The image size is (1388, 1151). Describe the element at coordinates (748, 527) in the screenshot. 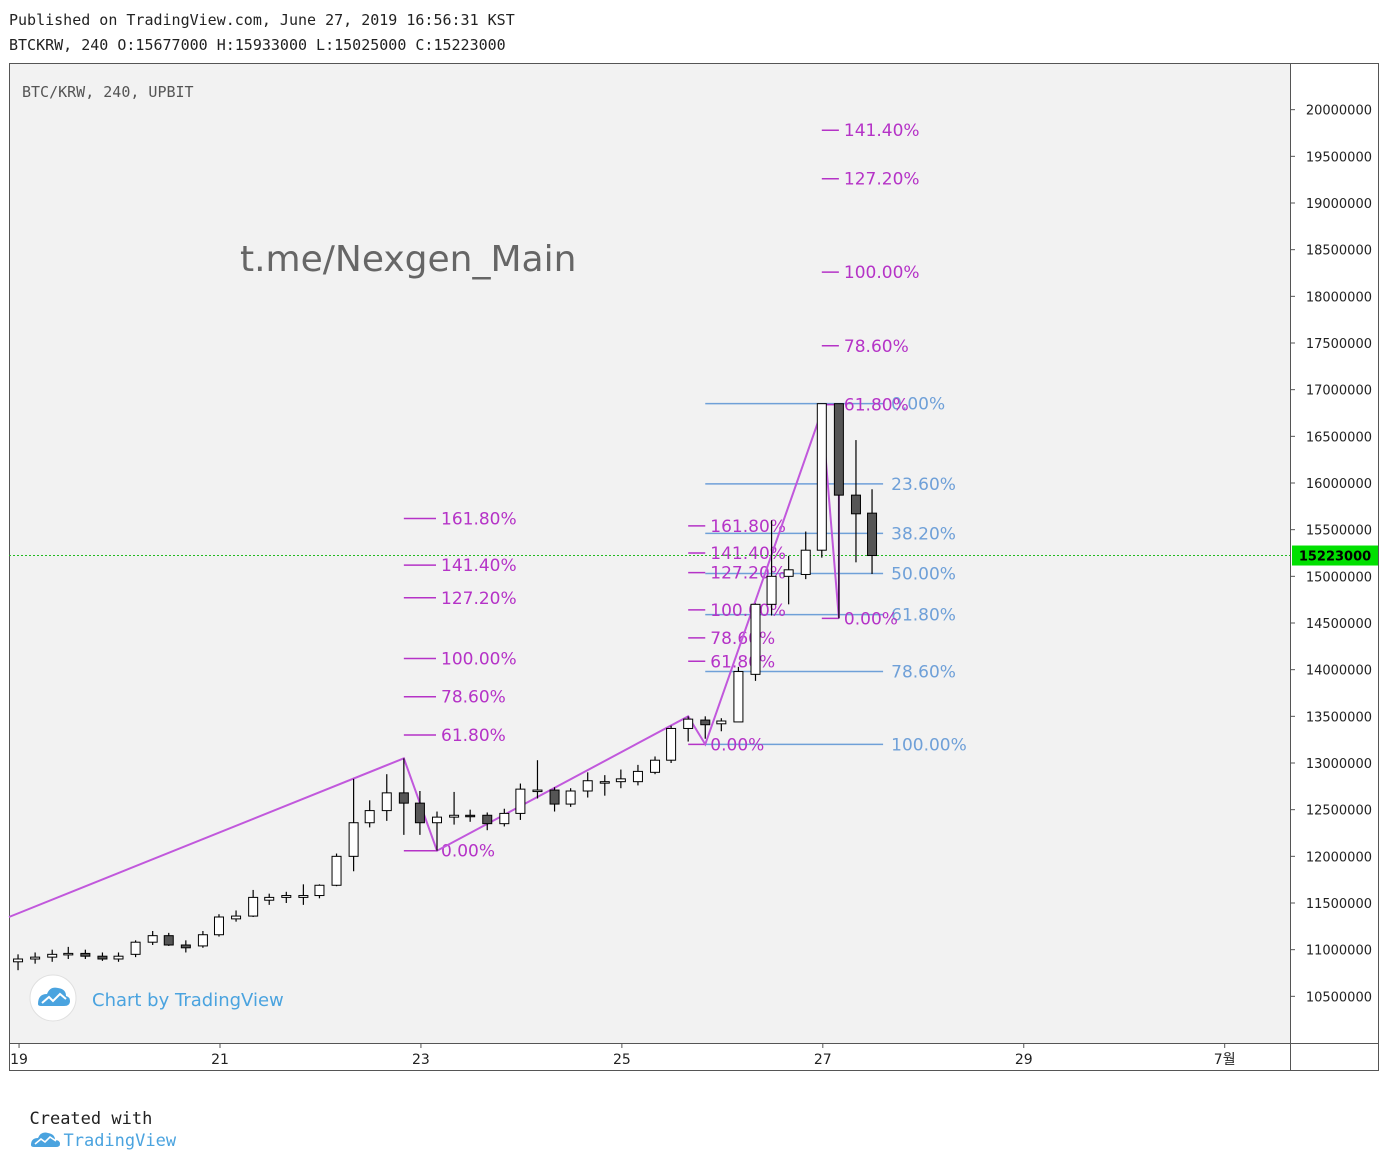

I see `fib-extension-label: 161.80%` at that location.